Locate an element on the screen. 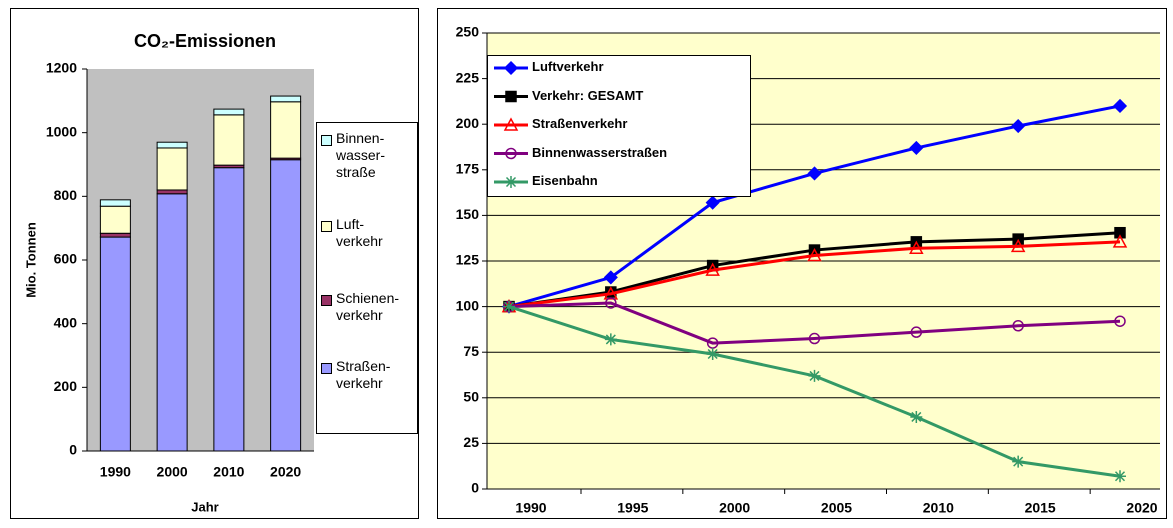  x-tick-label: 2005 is located at coordinates (836, 508).